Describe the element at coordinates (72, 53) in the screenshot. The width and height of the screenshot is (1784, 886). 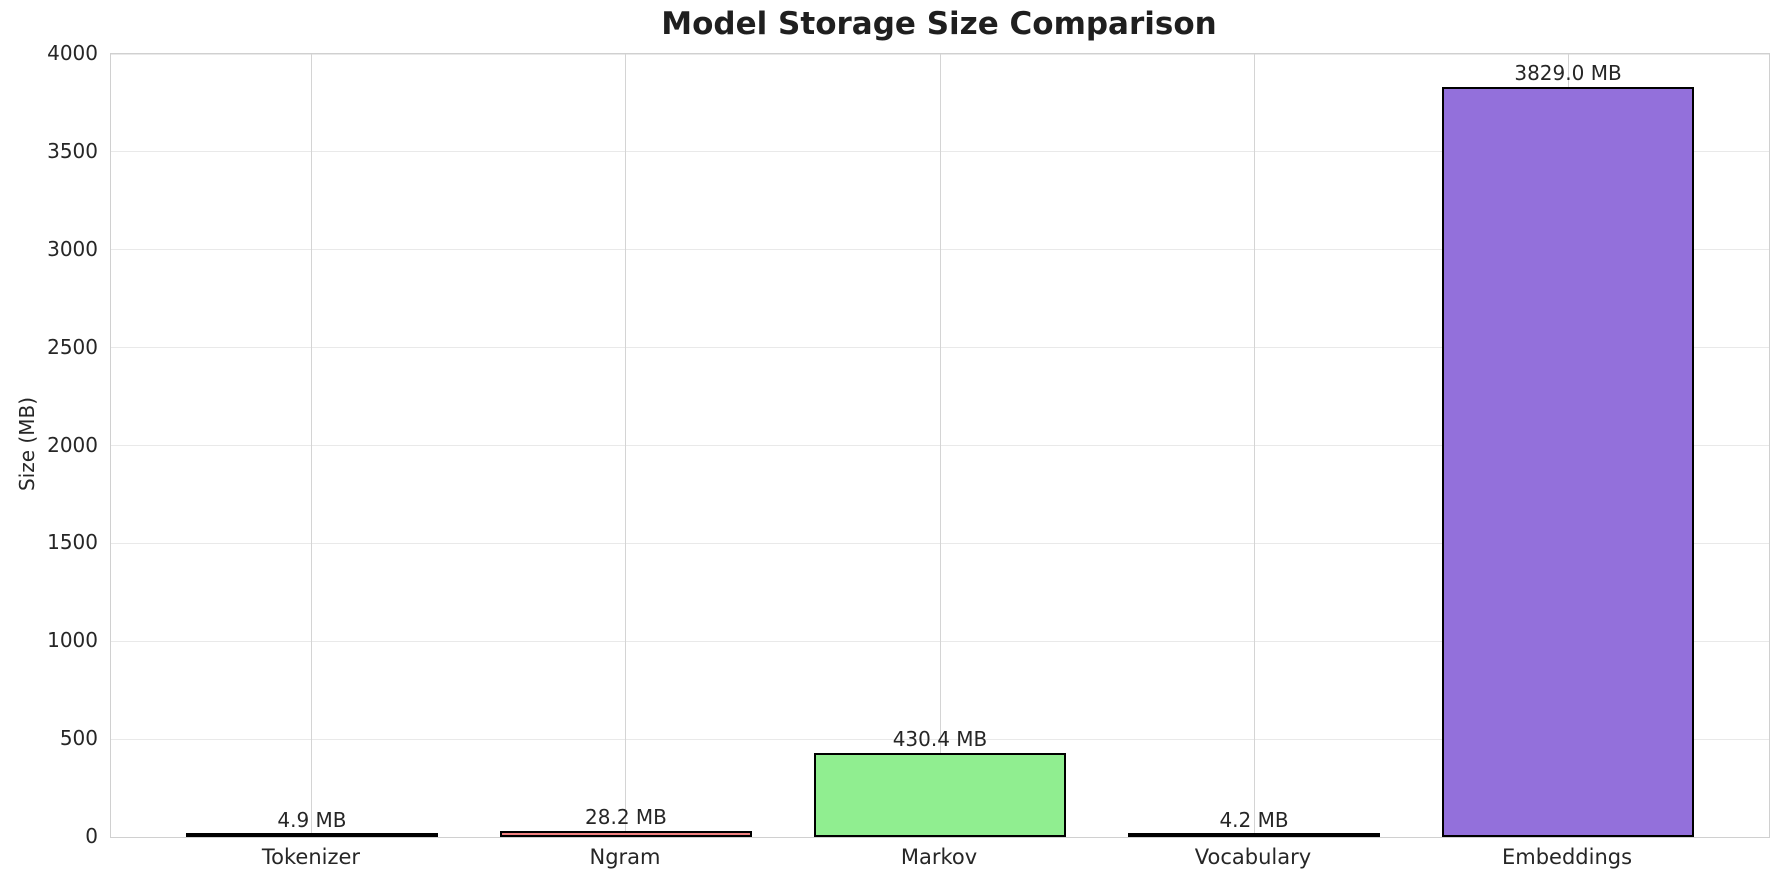
I see `y-tick-label: 4000` at that location.